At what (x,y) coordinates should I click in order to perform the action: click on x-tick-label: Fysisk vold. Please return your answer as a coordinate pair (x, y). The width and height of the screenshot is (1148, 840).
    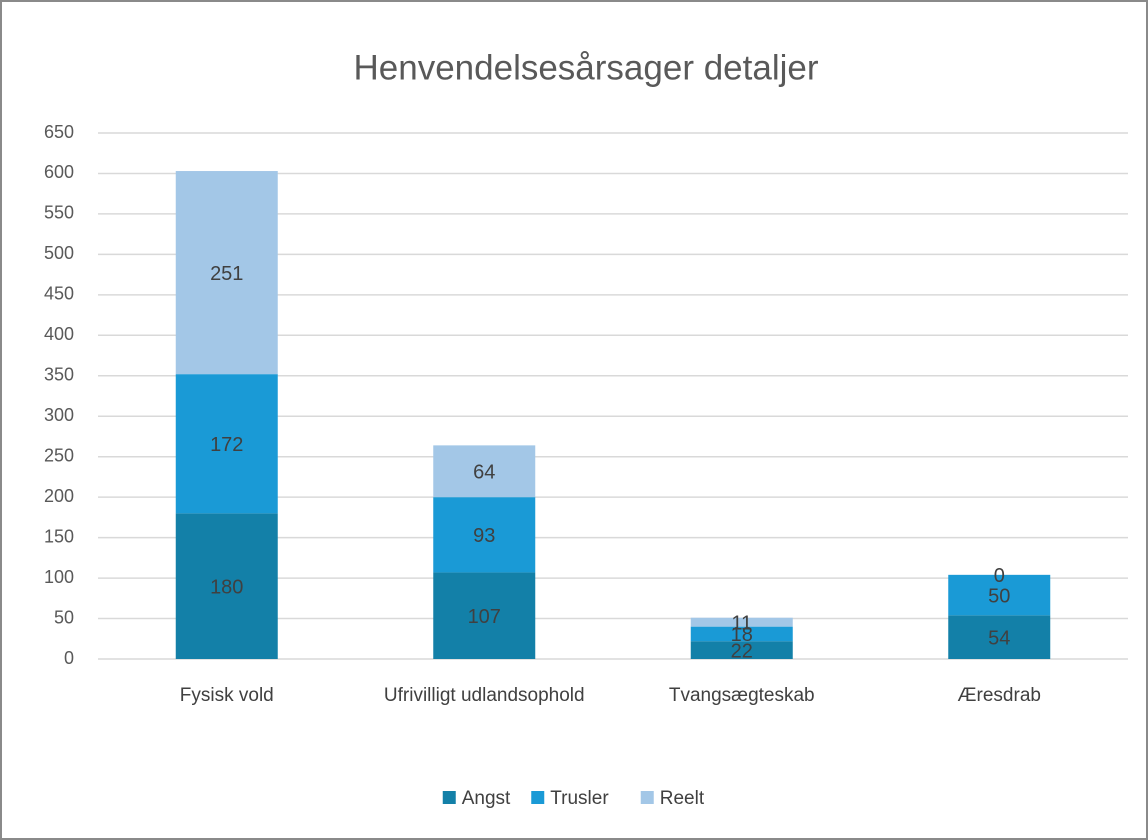
    Looking at the image, I should click on (226, 695).